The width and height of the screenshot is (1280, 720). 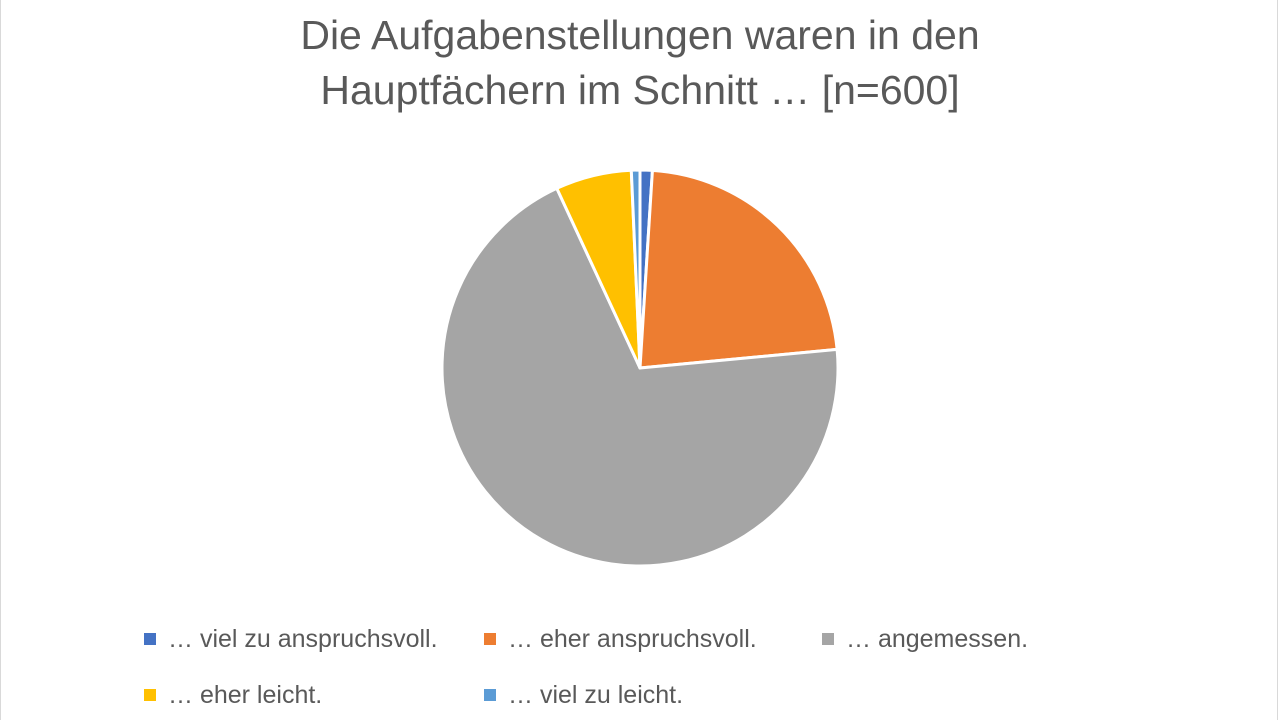 What do you see at coordinates (738, 269) in the screenshot?
I see `pie-slice-eher-anspruchsvoll` at bounding box center [738, 269].